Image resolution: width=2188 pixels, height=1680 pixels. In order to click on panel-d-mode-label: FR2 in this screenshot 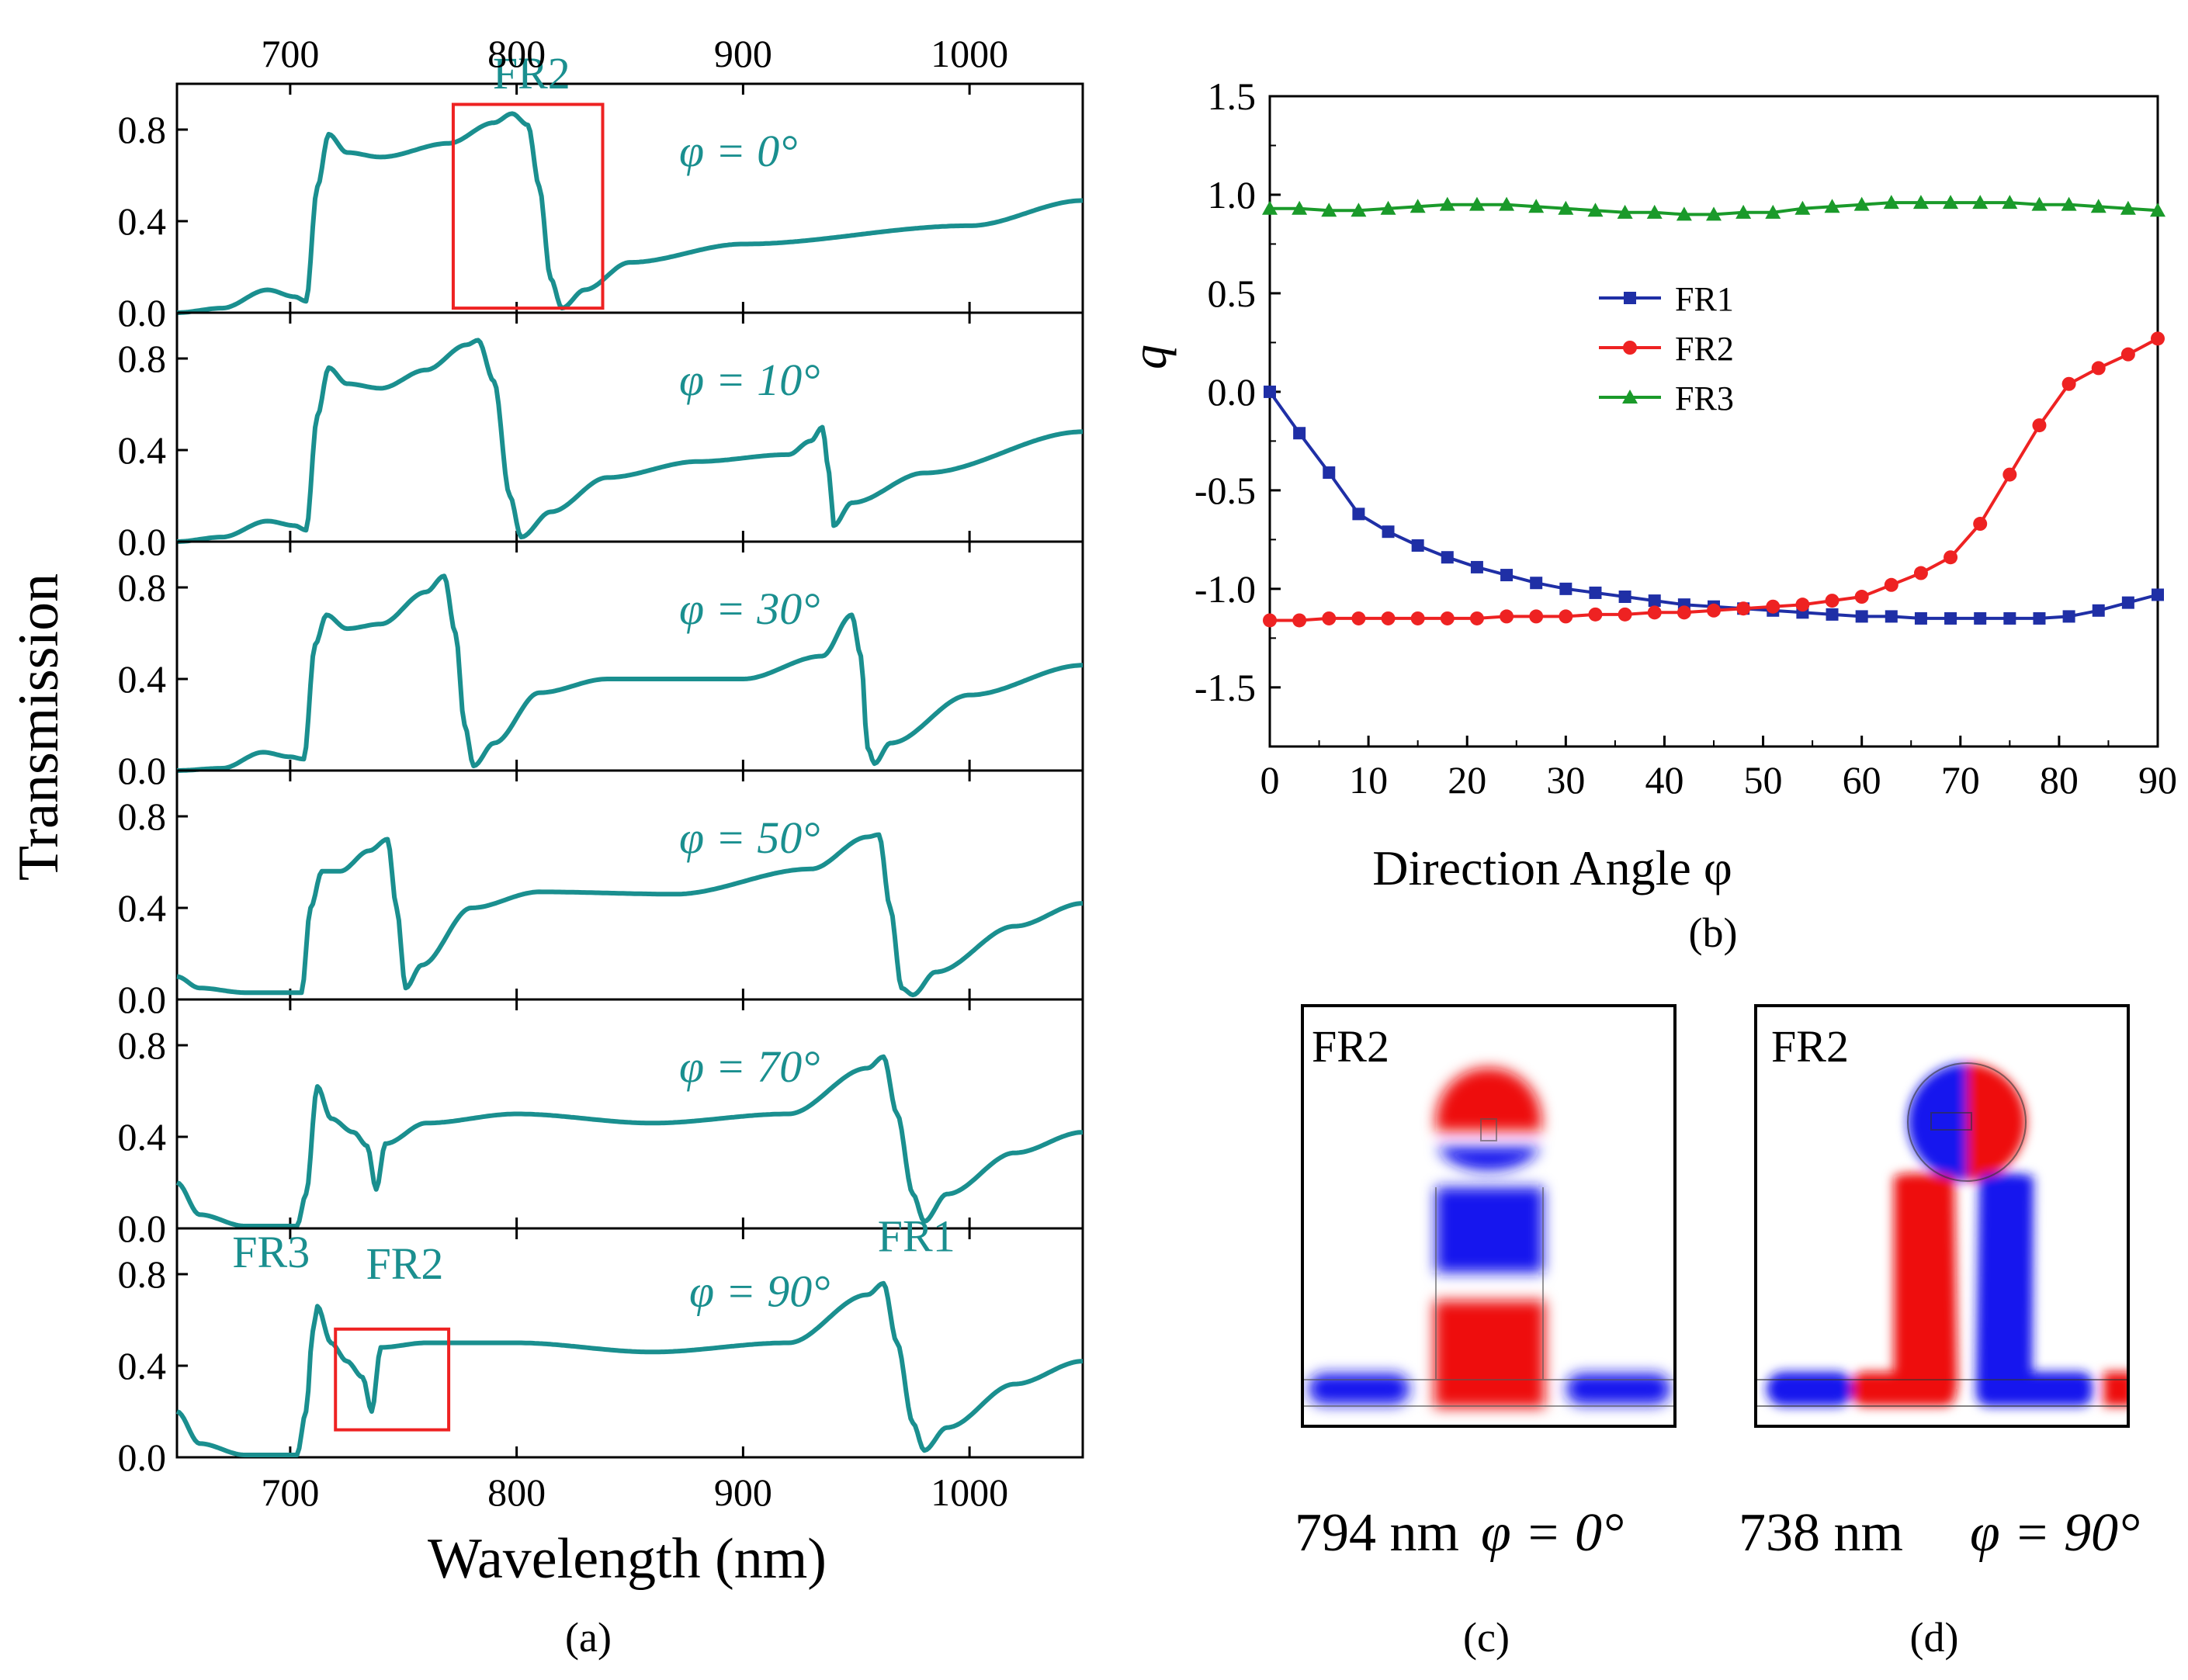, I will do `click(1810, 1047)`.